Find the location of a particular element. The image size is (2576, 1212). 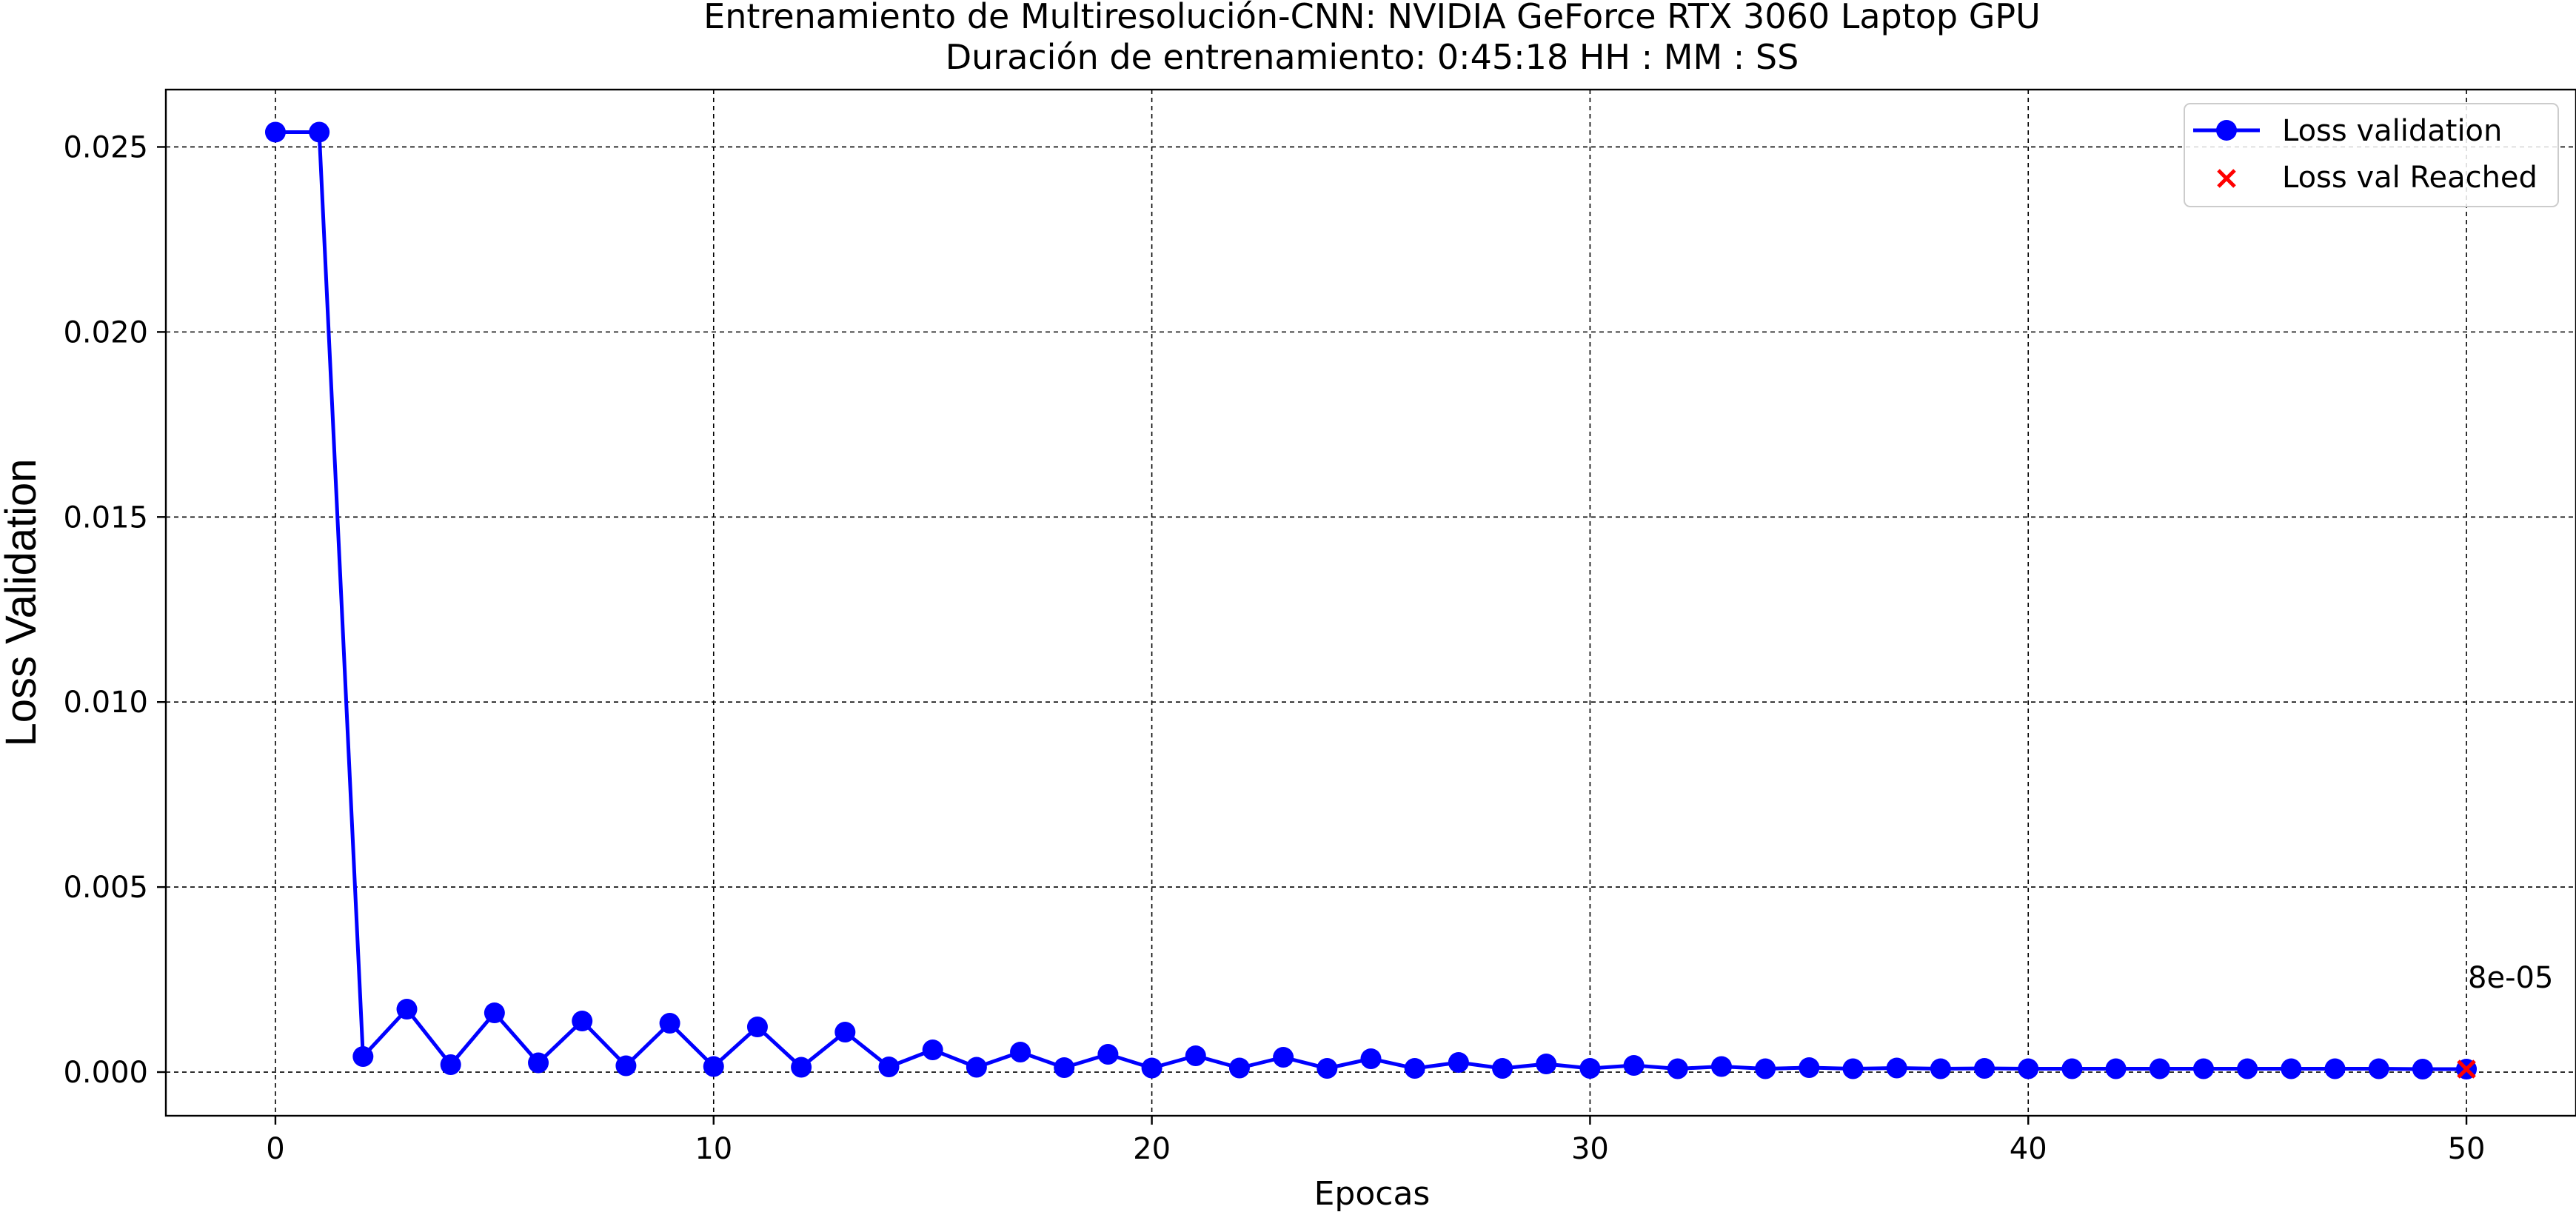

y-tick-label: 0.010 is located at coordinates (105, 703).